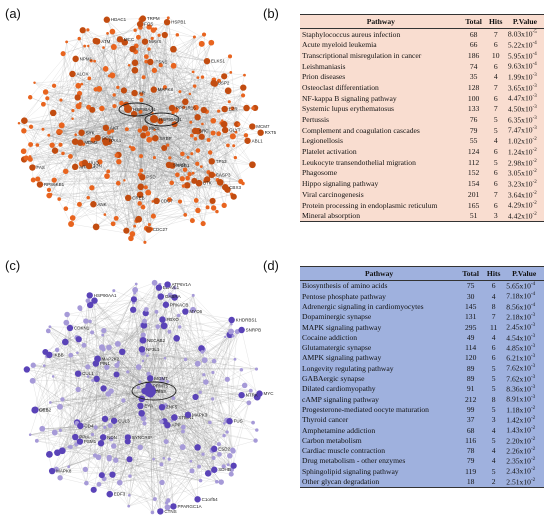 The height and width of the screenshot is (530, 550). Describe the element at coordinates (473, 216) in the screenshot. I see `cell-total: 51` at that location.